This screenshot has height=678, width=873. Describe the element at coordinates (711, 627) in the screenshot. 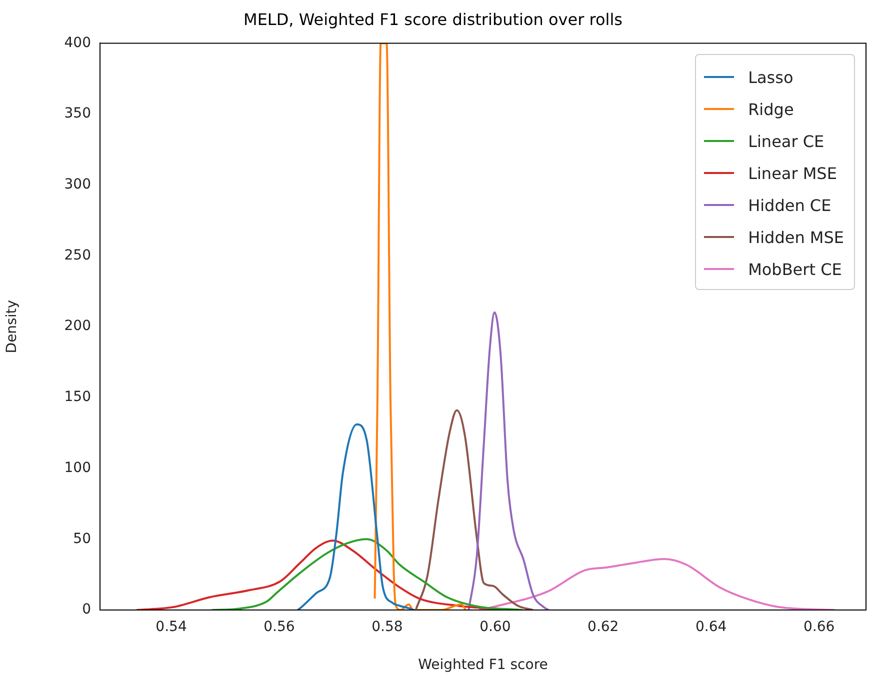

I see `x-tick-label: 0.64` at that location.